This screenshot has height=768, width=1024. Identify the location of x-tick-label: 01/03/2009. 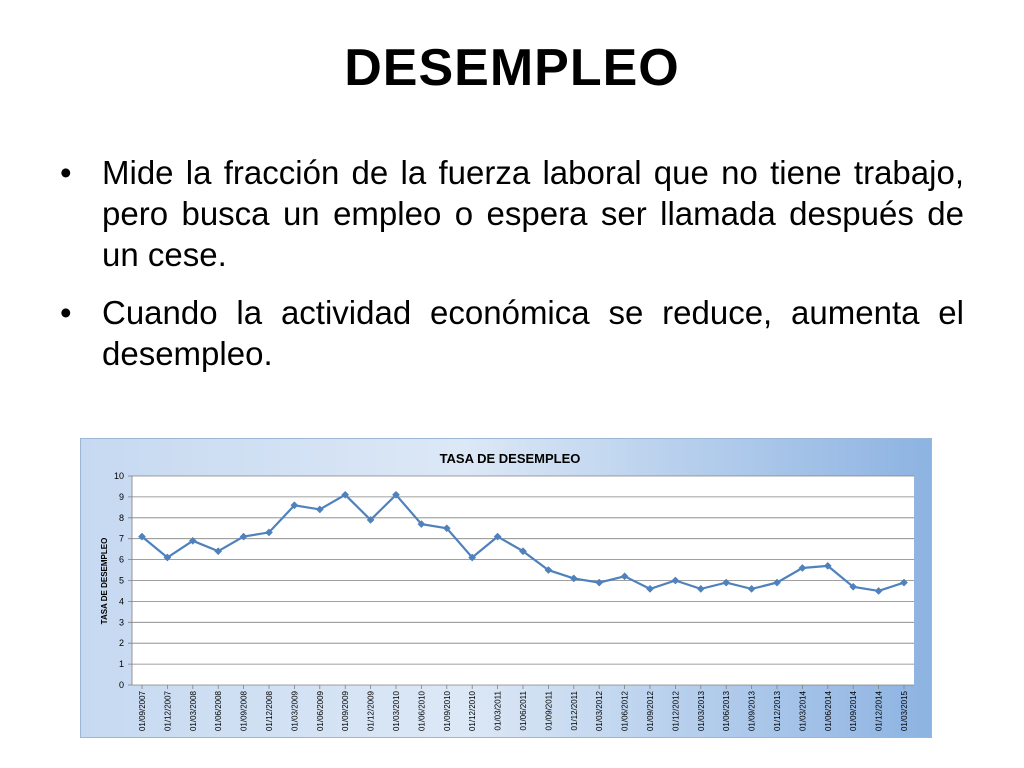
(294, 710).